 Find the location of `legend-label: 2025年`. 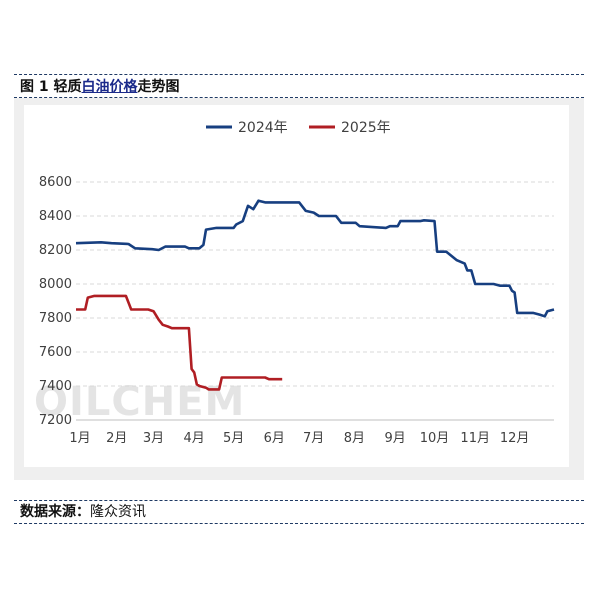

legend-label: 2025年 is located at coordinates (366, 128).